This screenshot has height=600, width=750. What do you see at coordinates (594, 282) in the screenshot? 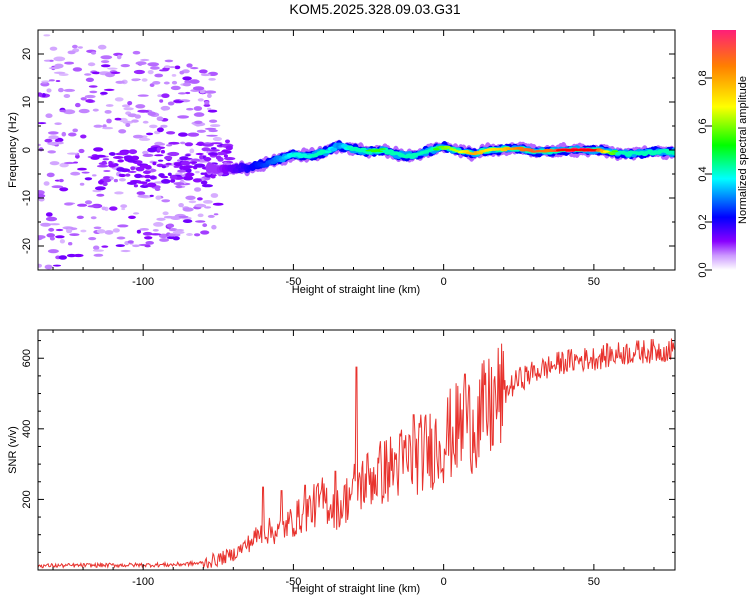
I see `x-tick-label: 50` at bounding box center [594, 282].